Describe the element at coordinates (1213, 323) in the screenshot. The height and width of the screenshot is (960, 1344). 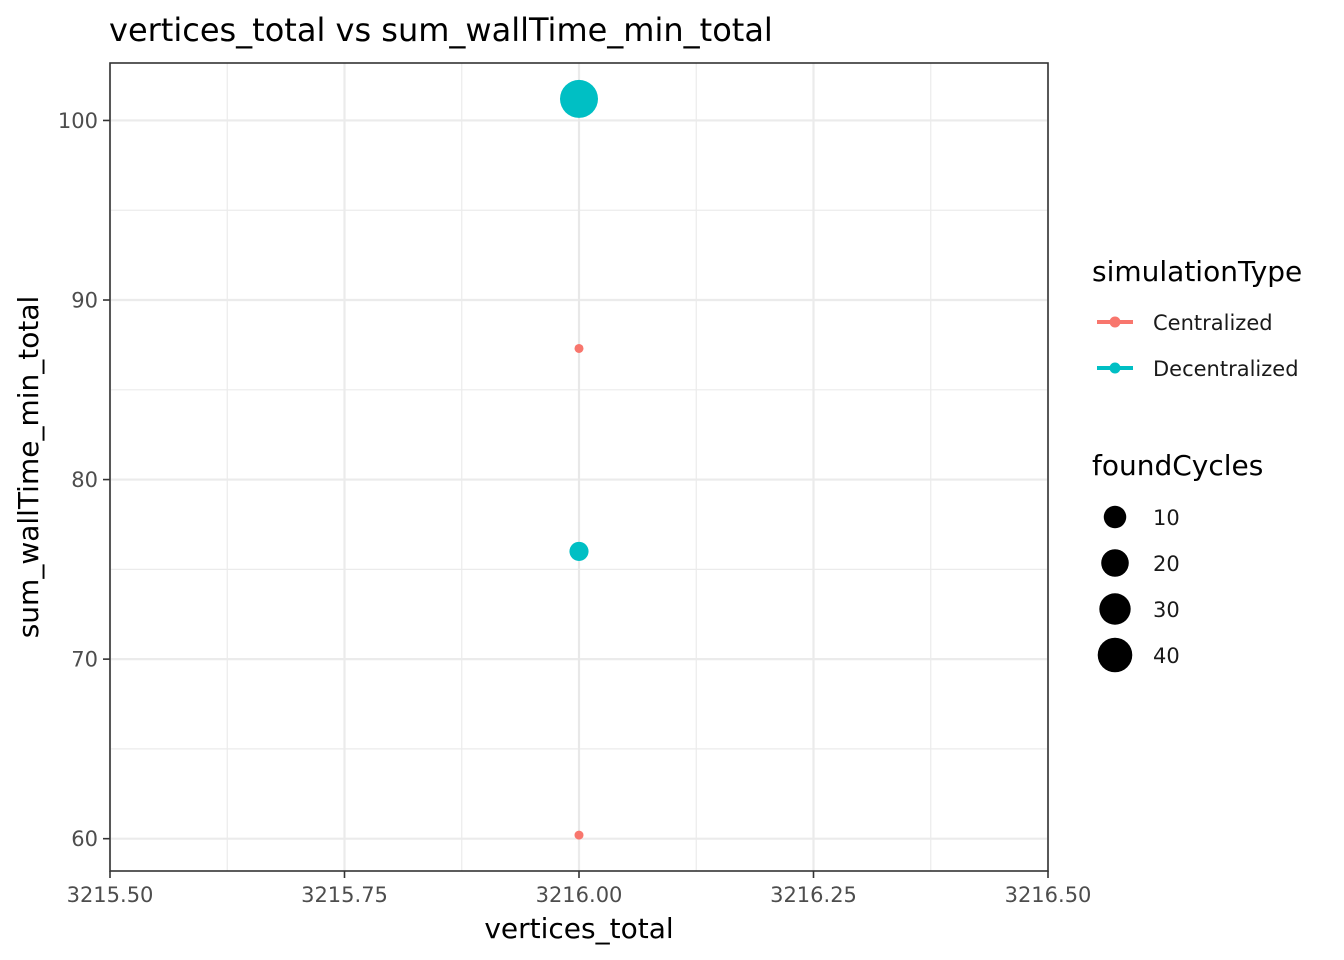
I see `legend-label: Centralized` at that location.